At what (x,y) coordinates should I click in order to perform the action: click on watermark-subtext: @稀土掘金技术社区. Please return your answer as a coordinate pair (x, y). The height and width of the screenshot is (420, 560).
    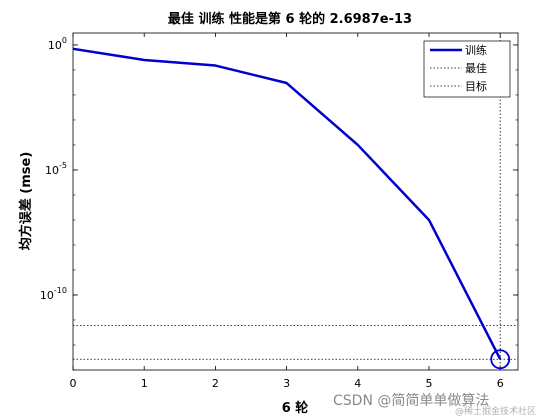
    Looking at the image, I should click on (495, 411).